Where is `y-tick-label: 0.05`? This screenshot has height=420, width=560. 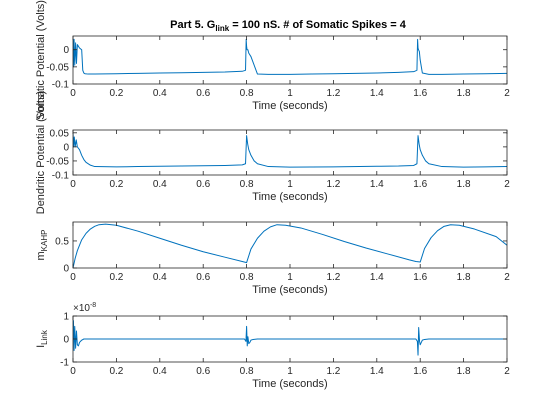
y-tick-label: 0.05 is located at coordinates (60, 133).